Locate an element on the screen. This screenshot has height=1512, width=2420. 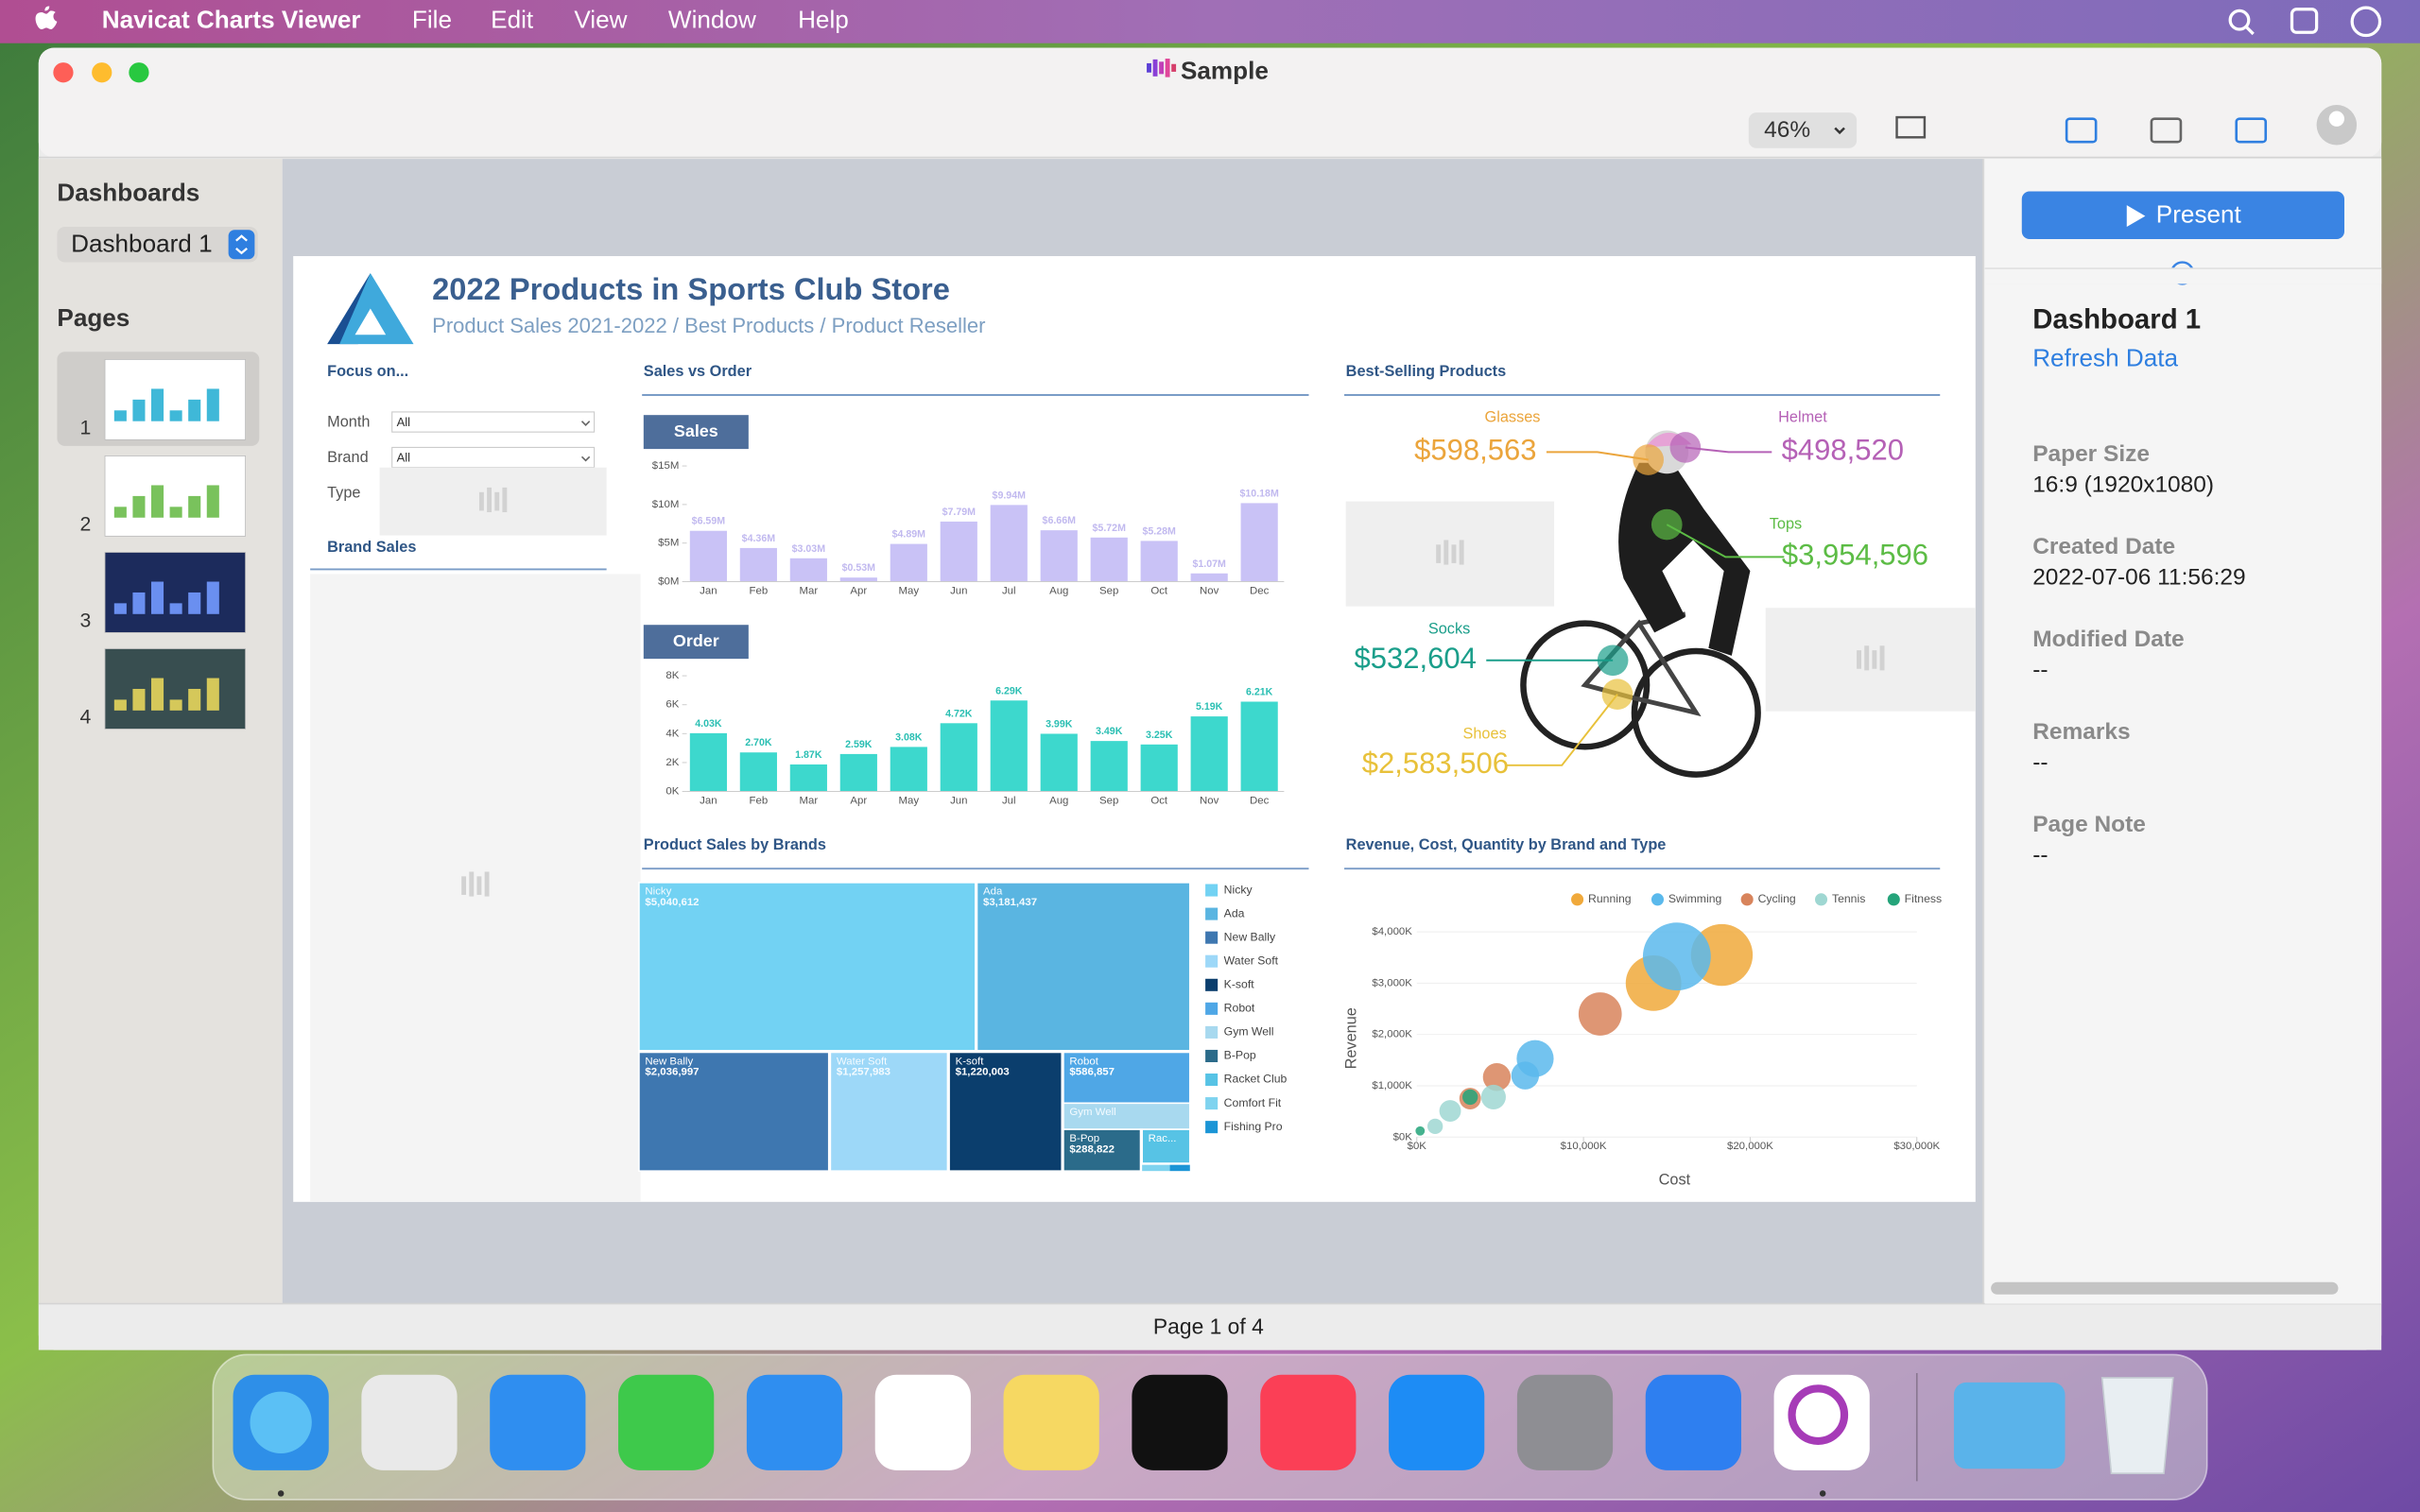
x-tick-label: Feb is located at coordinates (760, 800).